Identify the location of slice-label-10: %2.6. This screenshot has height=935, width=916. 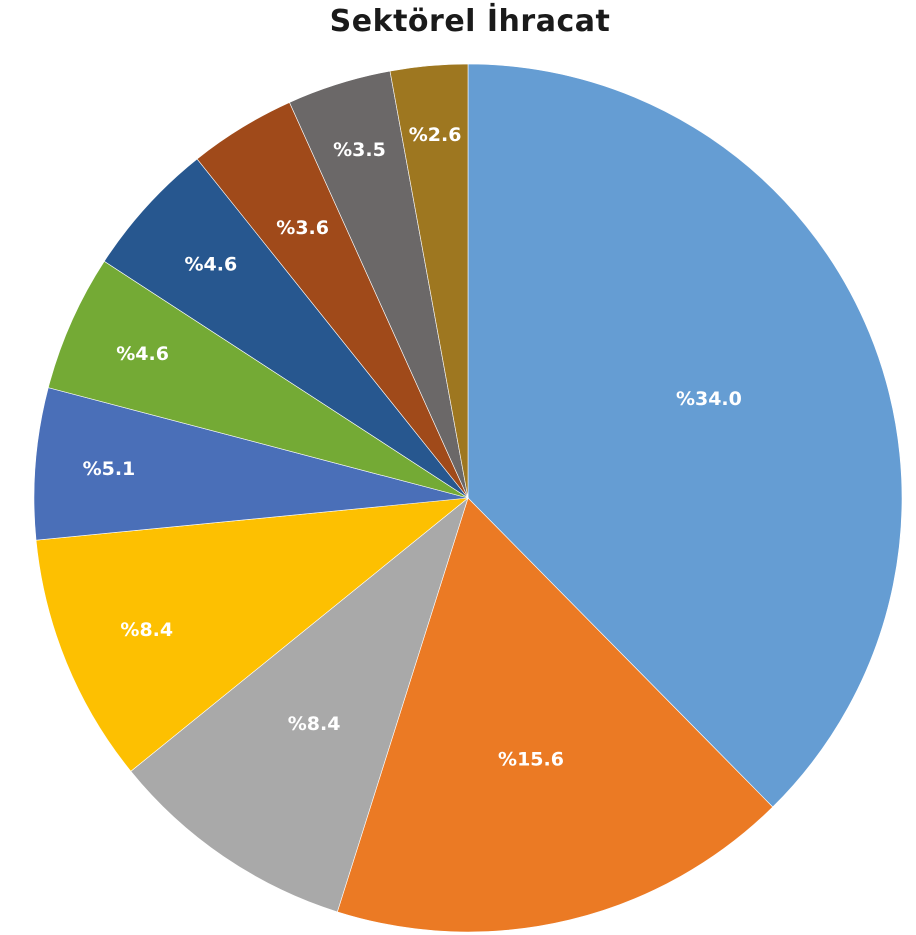
(435, 135).